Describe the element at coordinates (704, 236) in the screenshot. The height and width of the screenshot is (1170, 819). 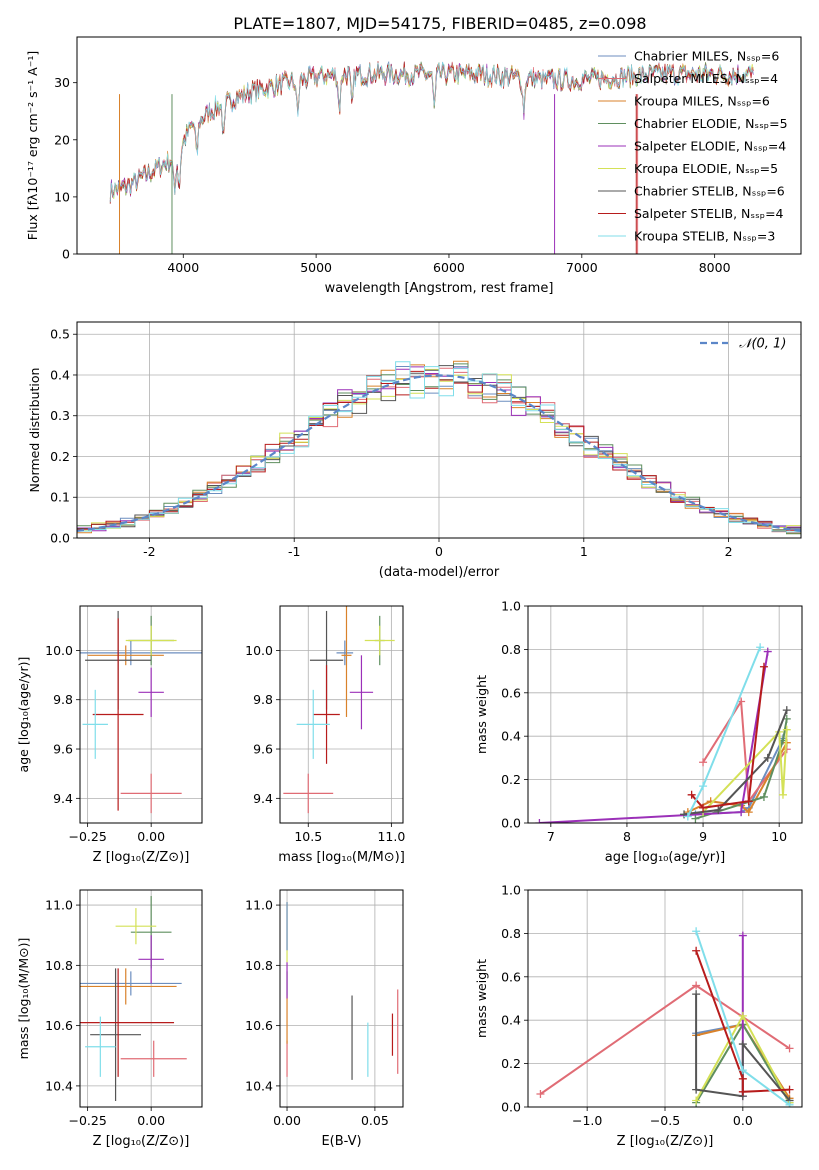
I see `legend-label: Kroupa STELIB, Nₛₛₚ=3` at that location.